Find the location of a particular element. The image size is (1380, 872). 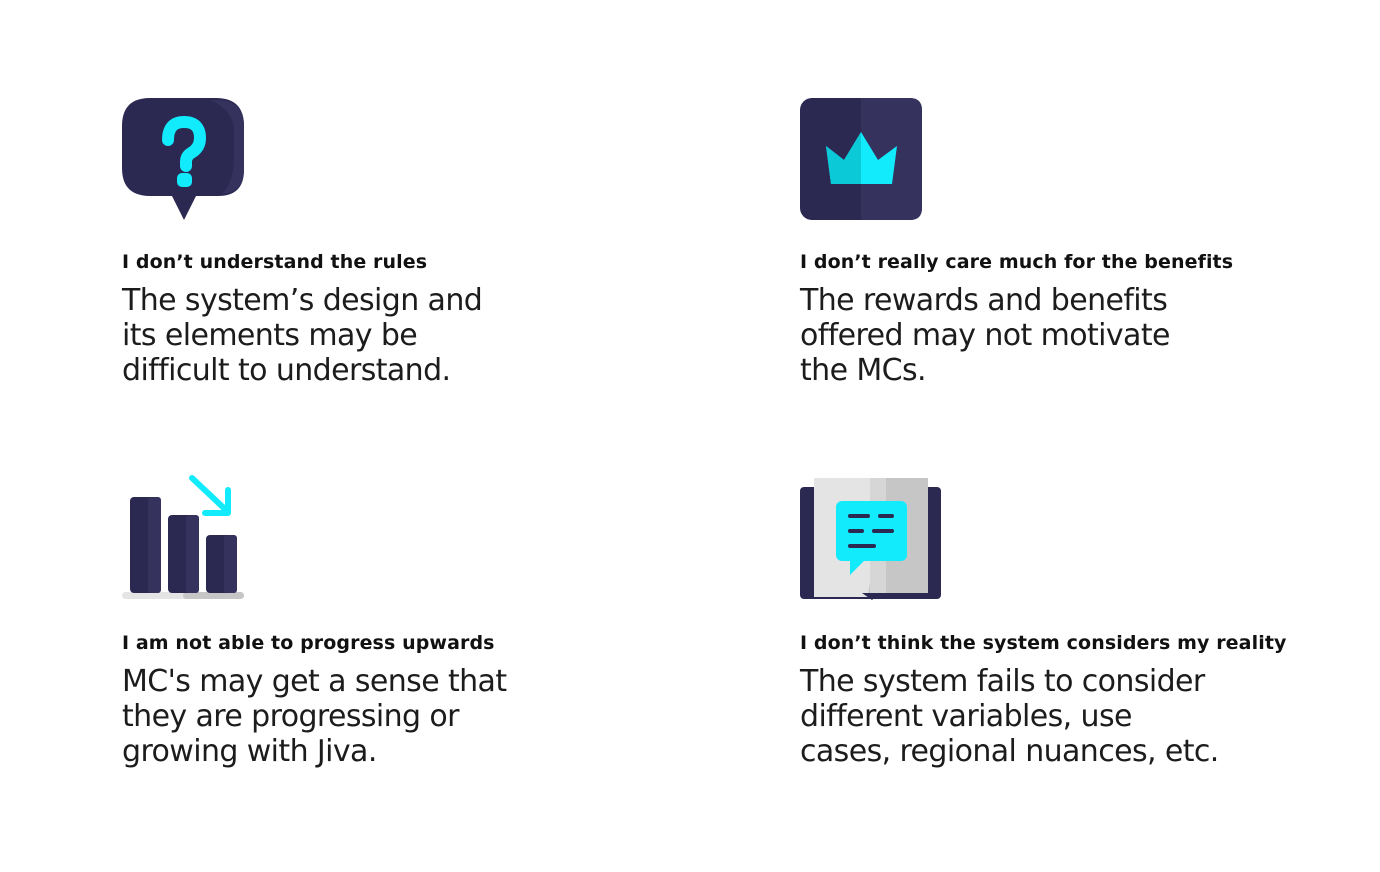

card-heading: I don’t understand the rules is located at coordinates (275, 262).